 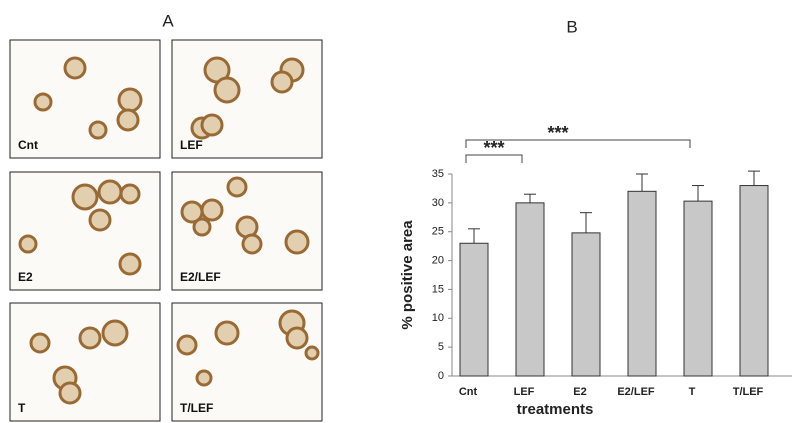 What do you see at coordinates (468, 392) in the screenshot?
I see `x-tick-label: Cnt` at bounding box center [468, 392].